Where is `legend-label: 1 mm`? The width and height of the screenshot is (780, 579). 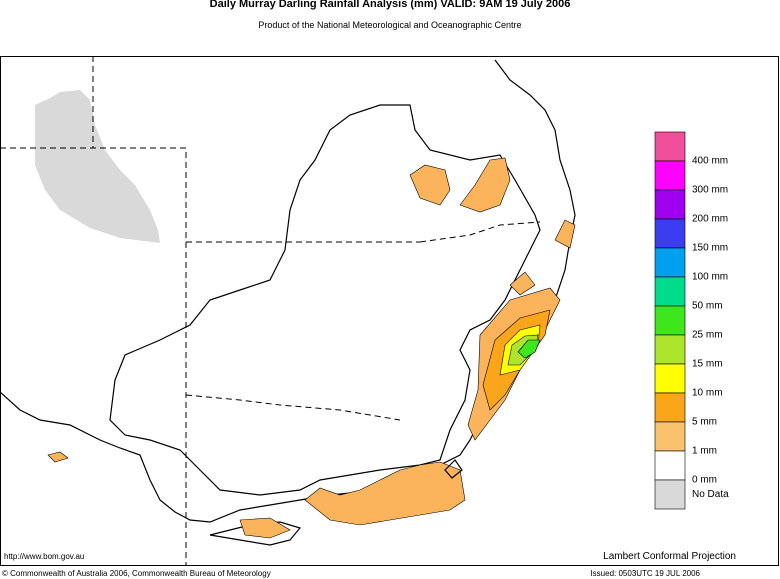
legend-label: 1 mm is located at coordinates (704, 451).